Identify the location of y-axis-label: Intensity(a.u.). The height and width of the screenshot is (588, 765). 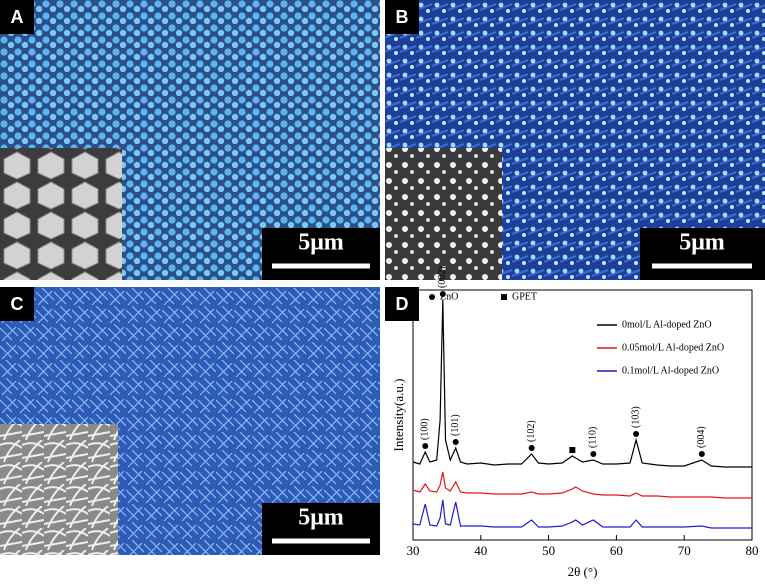
(398, 415).